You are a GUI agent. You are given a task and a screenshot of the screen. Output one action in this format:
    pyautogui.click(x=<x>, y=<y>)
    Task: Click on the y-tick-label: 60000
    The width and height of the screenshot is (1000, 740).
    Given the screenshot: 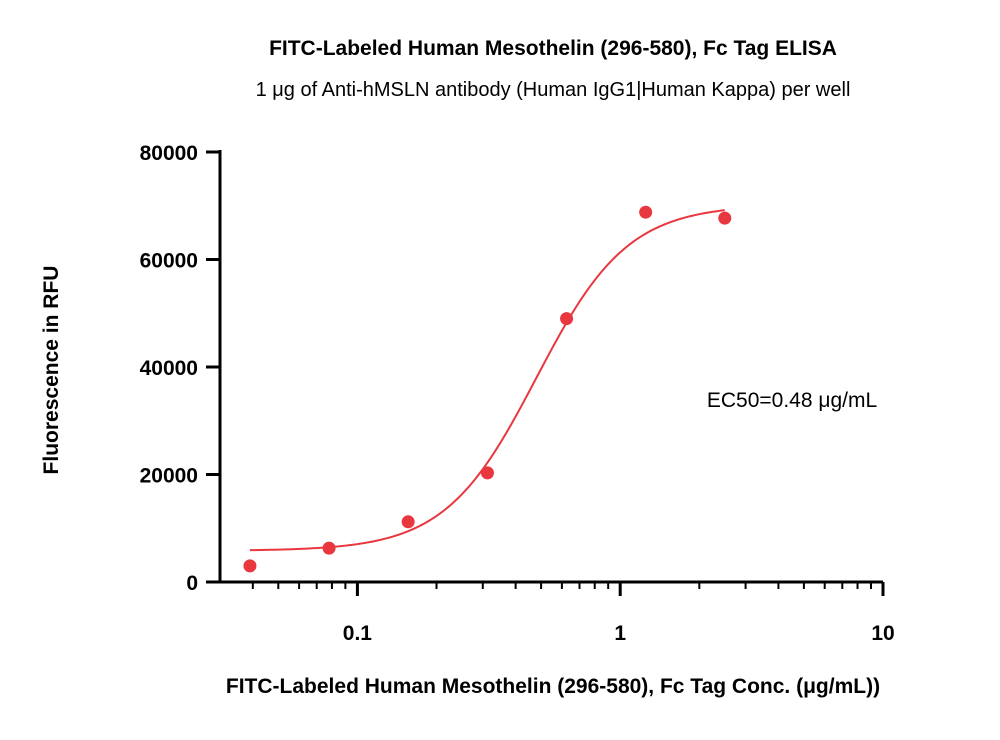 What is the action you would take?
    pyautogui.click(x=169, y=261)
    